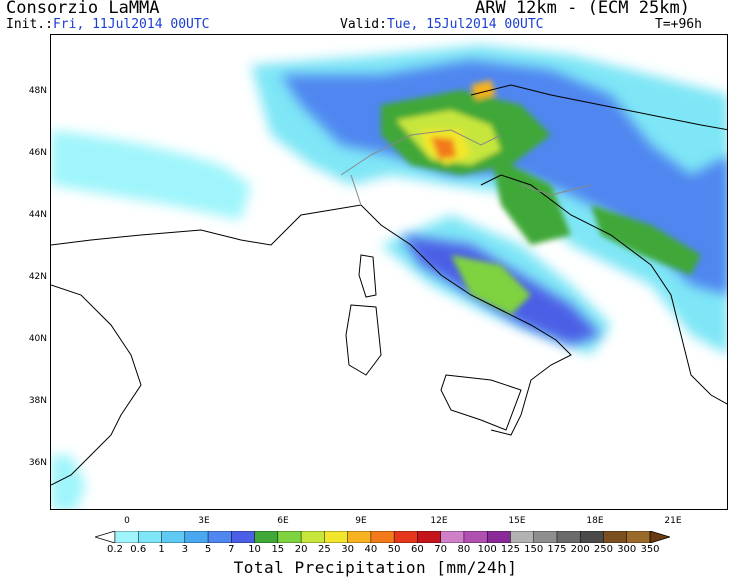  What do you see at coordinates (204, 521) in the screenshot?
I see `lon-label-3e: 3E` at bounding box center [204, 521].